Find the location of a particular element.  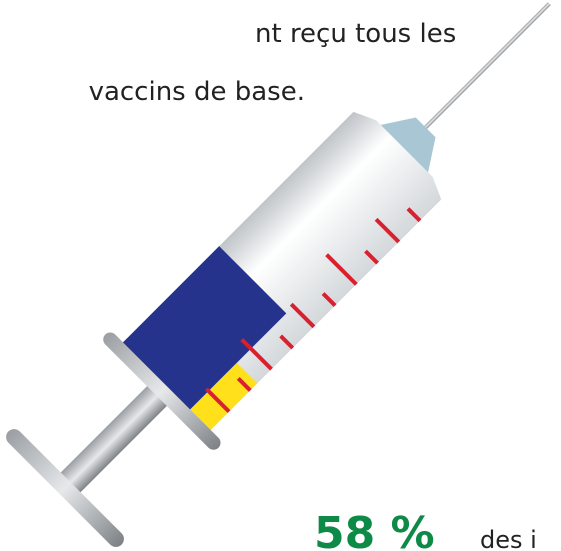

liquid-blue is located at coordinates (203, 329).